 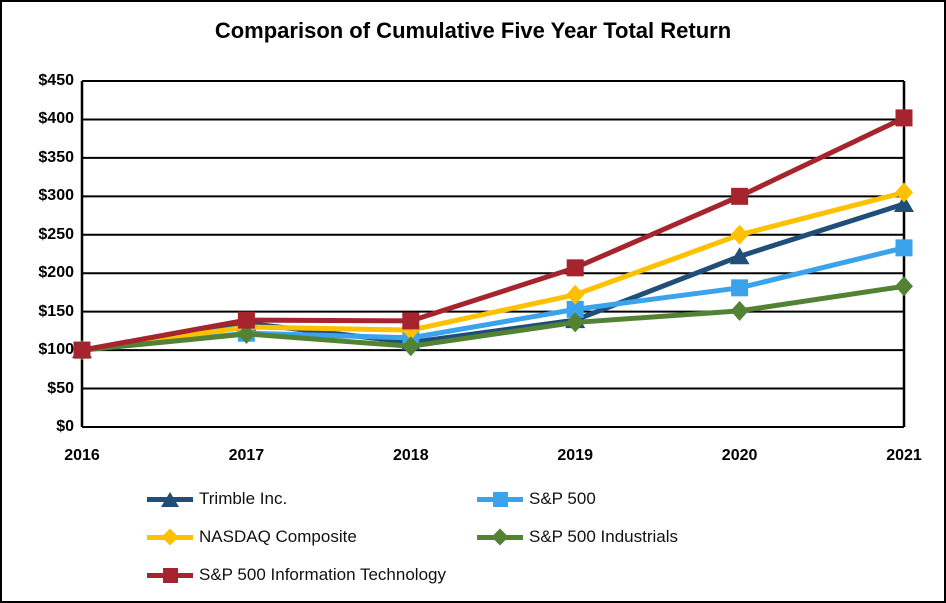 I want to click on legend-item: S&P 500 Information Technology, so click(x=312, y=574).